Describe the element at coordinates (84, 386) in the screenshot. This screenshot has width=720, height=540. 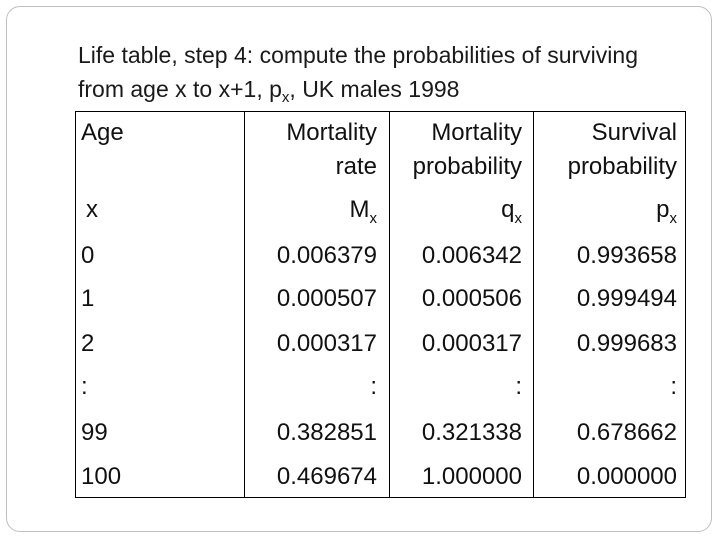
I see `row-ellipsis-age: :` at that location.